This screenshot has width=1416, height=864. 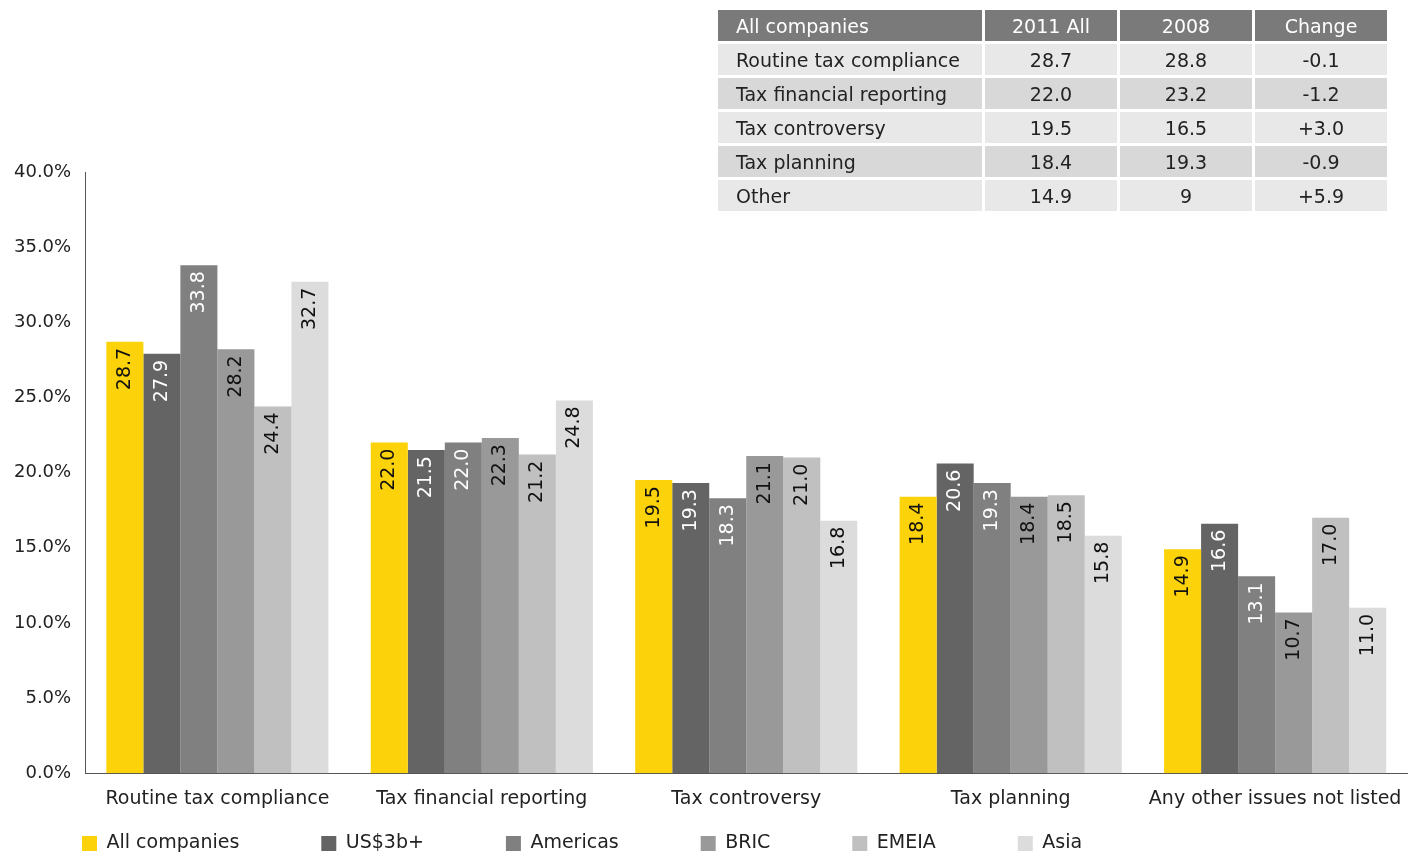 I want to click on legend-label: BRIC, so click(x=748, y=841).